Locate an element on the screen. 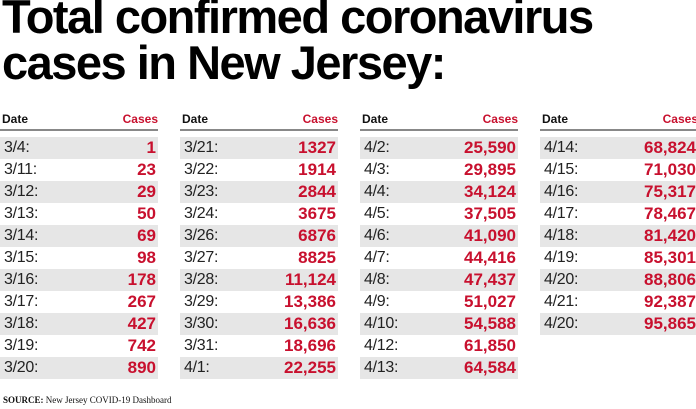 This screenshot has height=409, width=696. cases-cell: 85,301 is located at coordinates (670, 257).